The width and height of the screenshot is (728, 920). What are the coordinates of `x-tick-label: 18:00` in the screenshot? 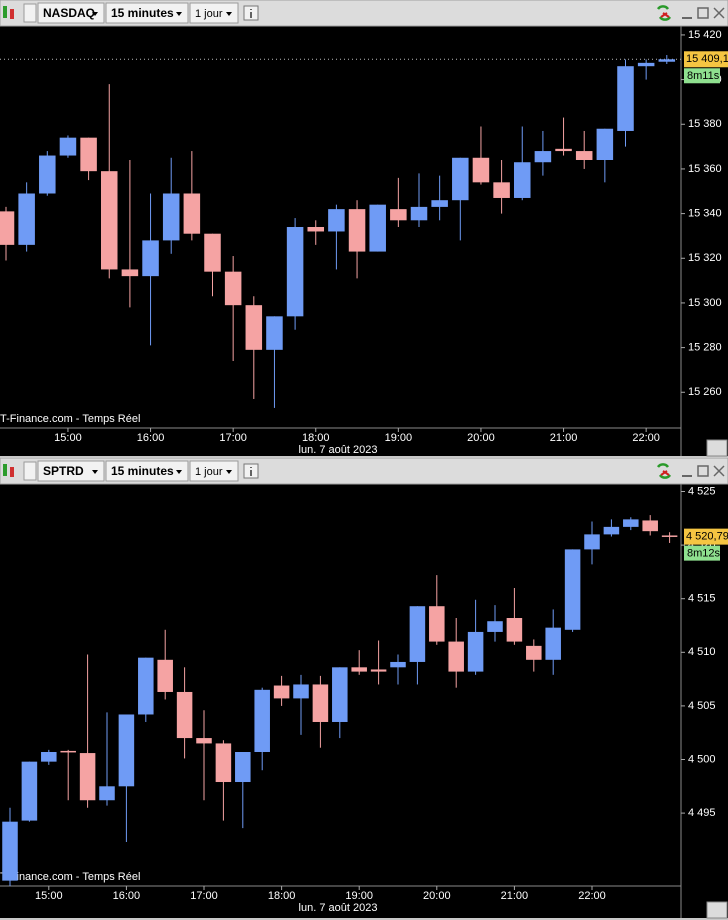 It's located at (316, 438).